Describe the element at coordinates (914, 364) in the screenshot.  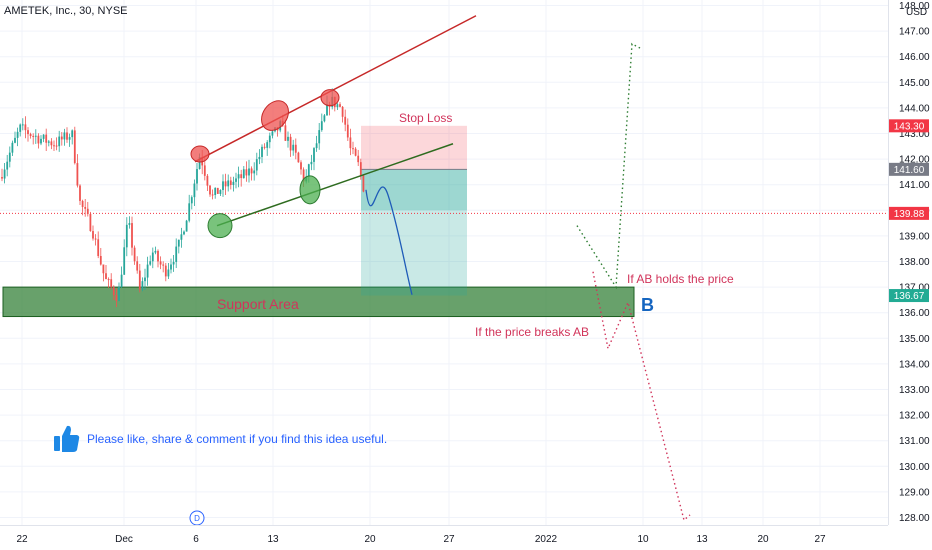
I see `price-tick-label: 134.00` at that location.